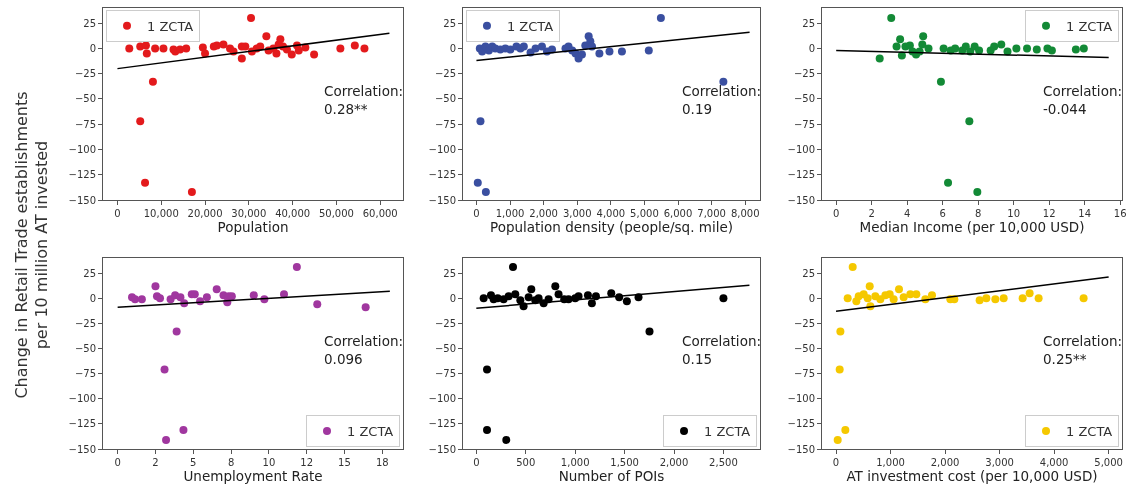 Image resolution: width=1126 pixels, height=487 pixels. I want to click on x-tick-label: 18, so click(382, 462).